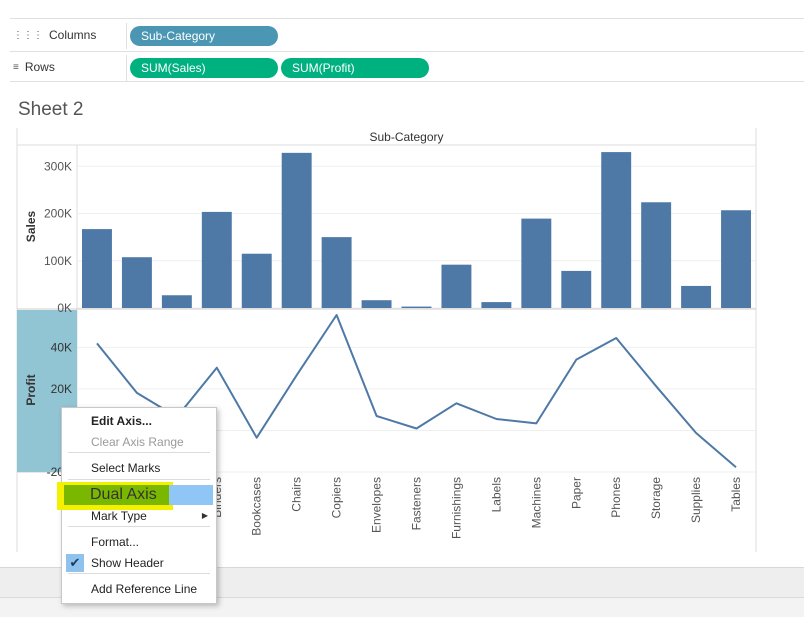 This screenshot has height=617, width=804. I want to click on columns-shelf-label: ⋮⋮⋮ Columns, so click(55, 35).